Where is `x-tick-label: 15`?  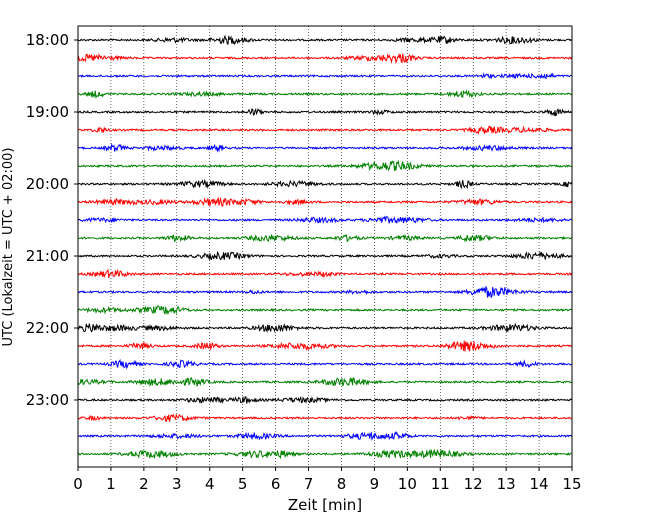 x-tick-label: 15 is located at coordinates (571, 484).